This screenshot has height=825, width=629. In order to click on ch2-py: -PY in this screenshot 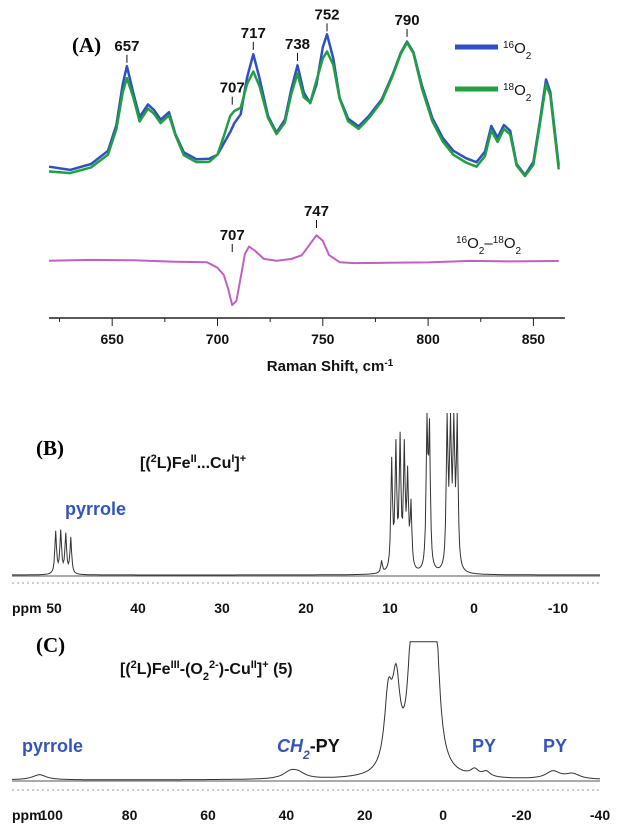, I will do `click(325, 746)`.